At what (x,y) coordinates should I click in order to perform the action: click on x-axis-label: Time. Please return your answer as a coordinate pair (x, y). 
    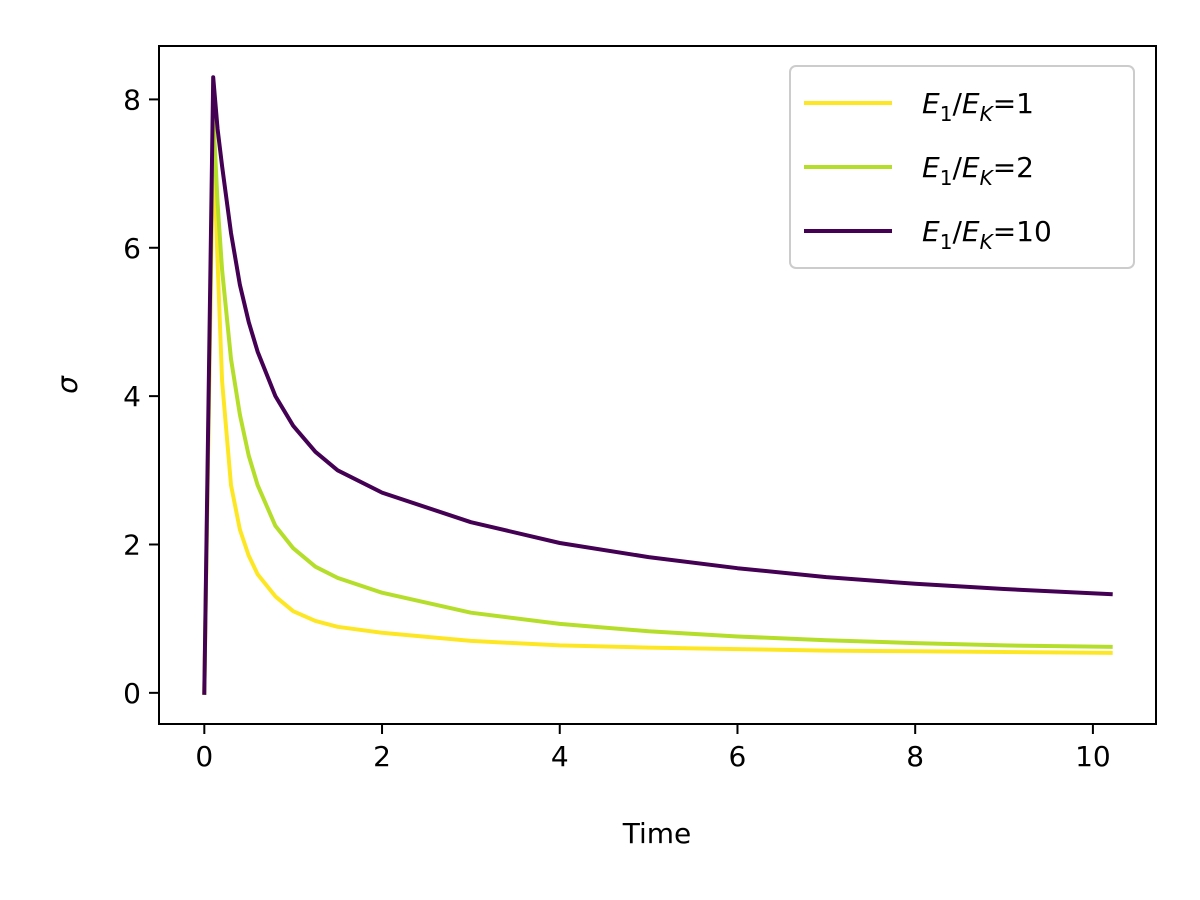
    Looking at the image, I should click on (657, 833).